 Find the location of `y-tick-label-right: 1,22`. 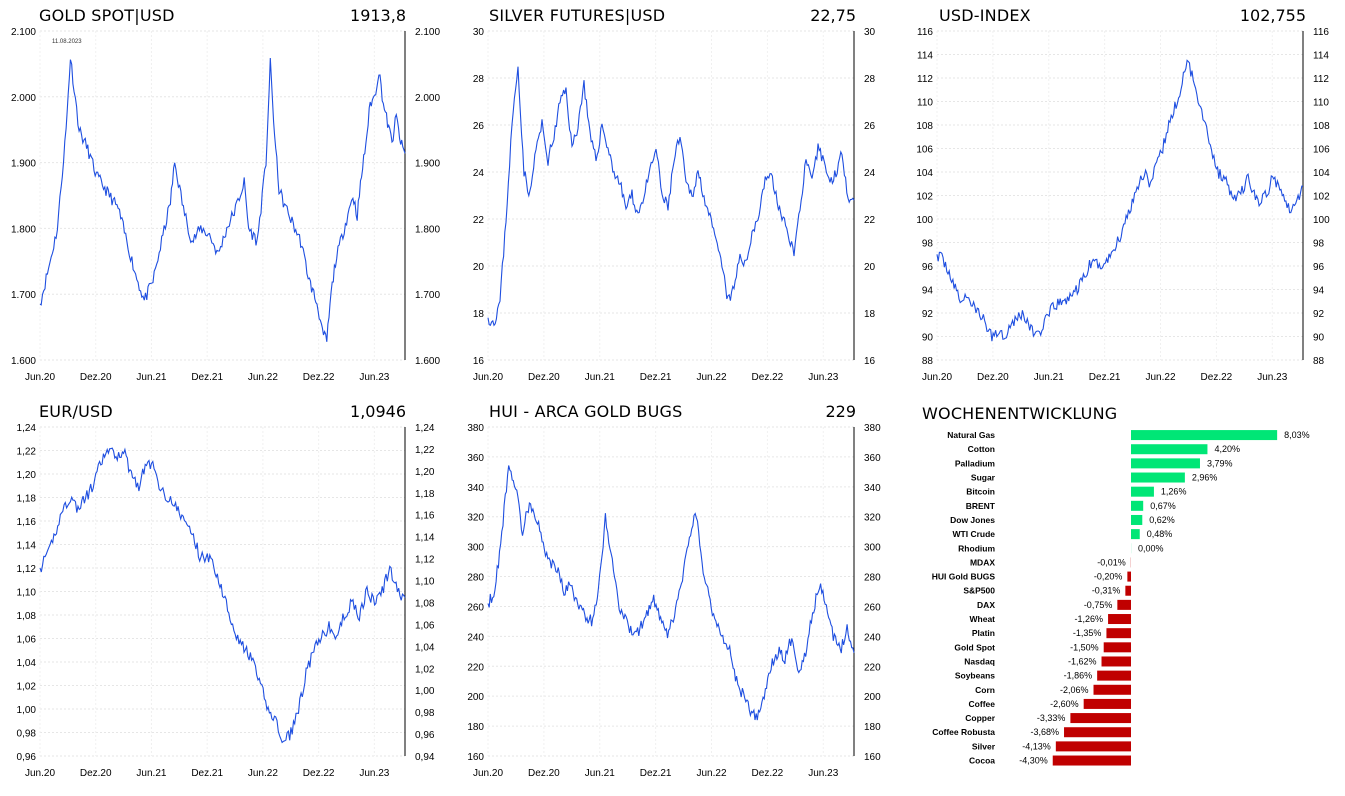

y-tick-label-right: 1,22 is located at coordinates (425, 450).